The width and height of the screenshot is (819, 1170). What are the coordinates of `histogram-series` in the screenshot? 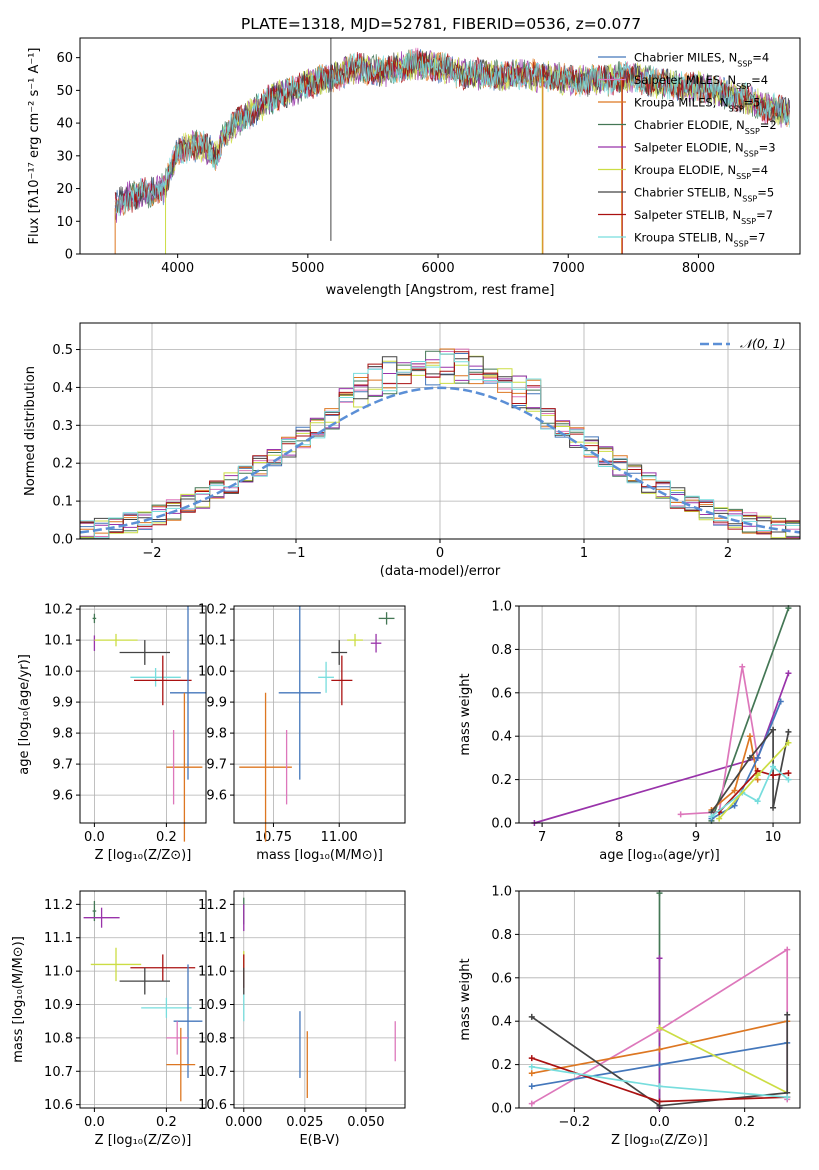 It's located at (440, 445).